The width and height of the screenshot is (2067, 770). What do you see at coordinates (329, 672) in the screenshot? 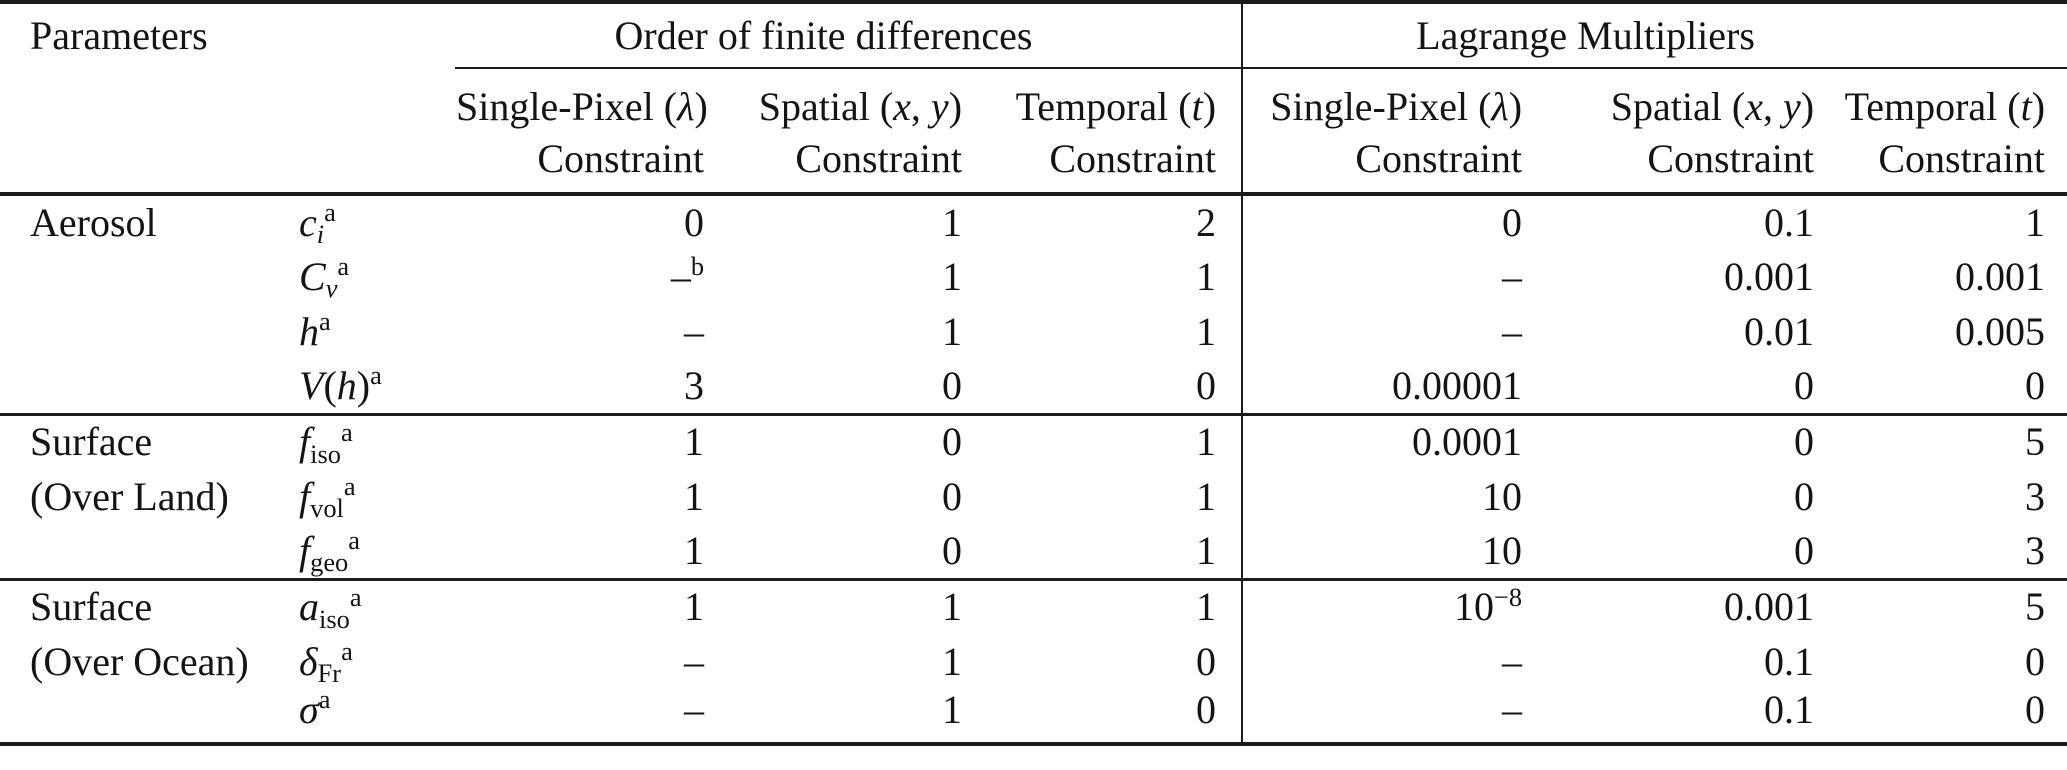
I see `subscript: Fr` at bounding box center [329, 672].